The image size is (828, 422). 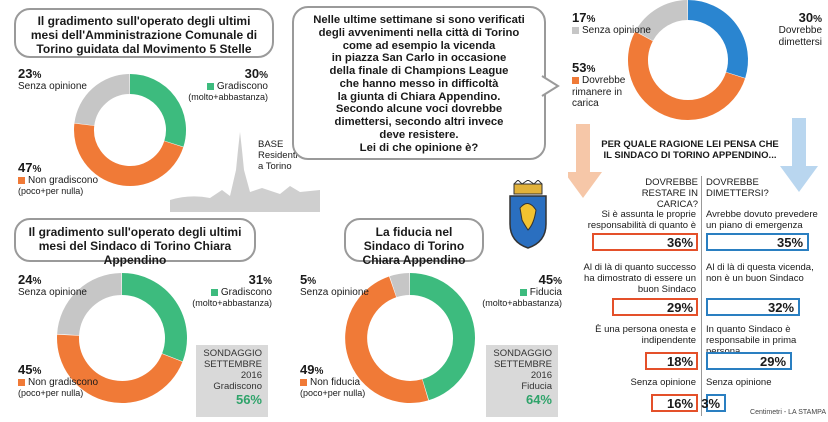 What do you see at coordinates (252, 73) in the screenshot?
I see `q1-green-value: 30` at bounding box center [252, 73].